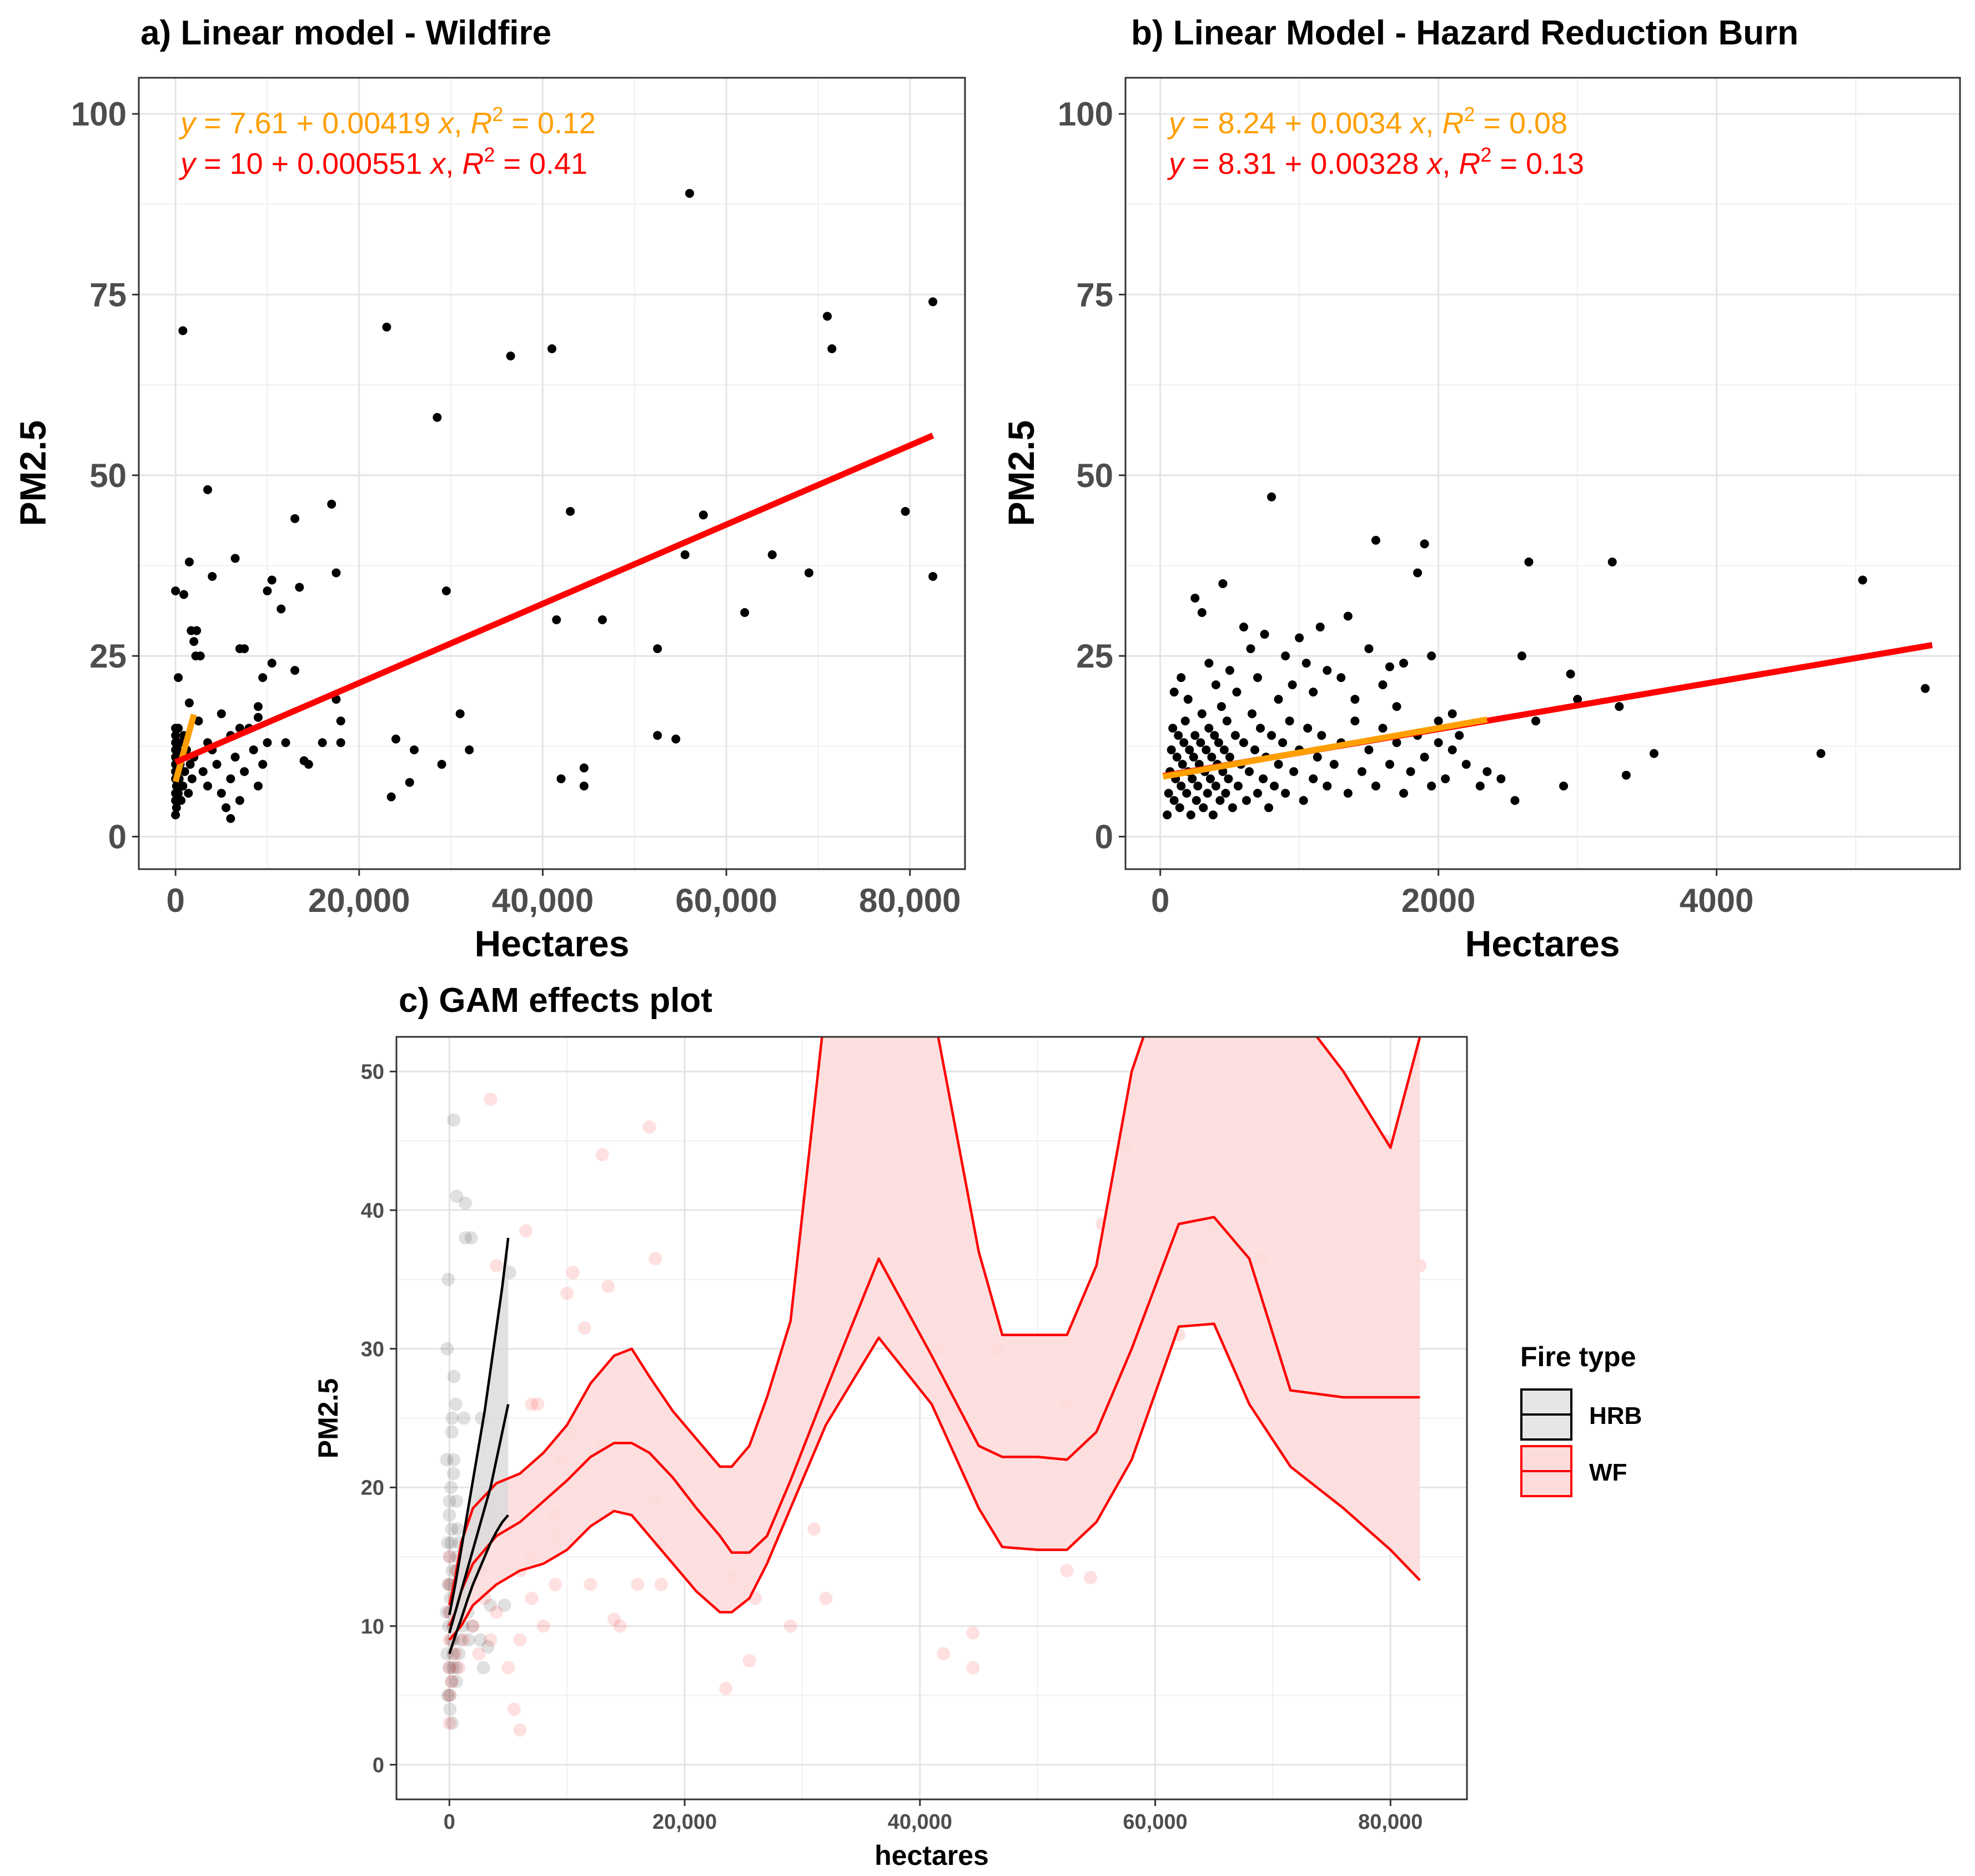 The height and width of the screenshot is (1876, 1975). I want to click on panel-a-y-label: PM2.5, so click(32, 473).